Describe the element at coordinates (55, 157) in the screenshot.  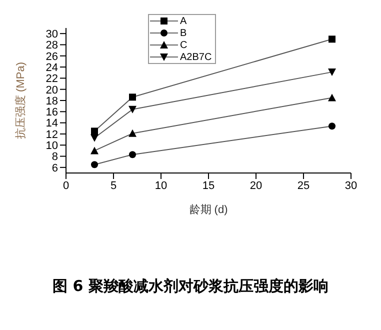
I see `y-tick-label: 8` at that location.